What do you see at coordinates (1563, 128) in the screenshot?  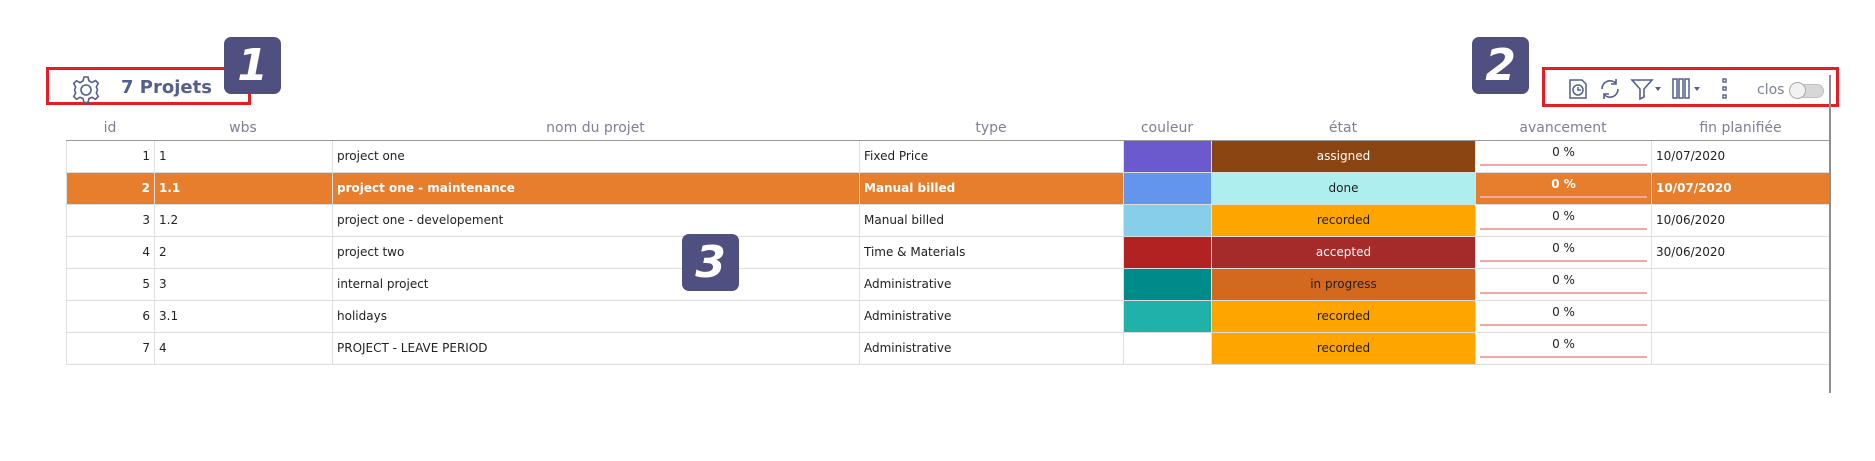 I see `column-header-progress: avancement` at bounding box center [1563, 128].